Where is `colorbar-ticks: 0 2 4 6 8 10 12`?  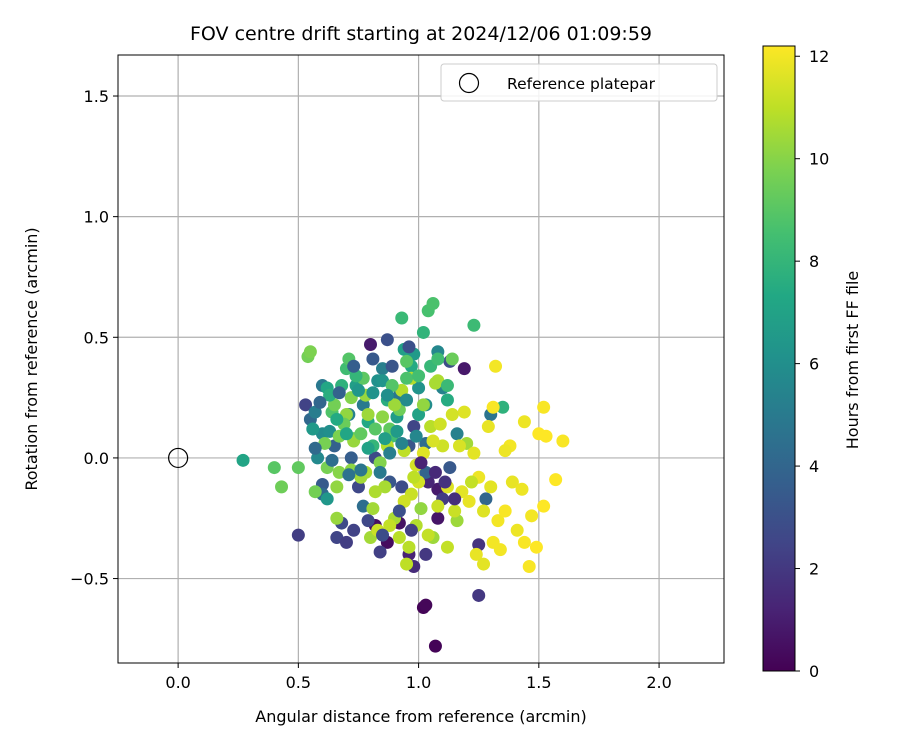
colorbar-ticks: 0 2 4 6 8 10 12 is located at coordinates (812, 364).